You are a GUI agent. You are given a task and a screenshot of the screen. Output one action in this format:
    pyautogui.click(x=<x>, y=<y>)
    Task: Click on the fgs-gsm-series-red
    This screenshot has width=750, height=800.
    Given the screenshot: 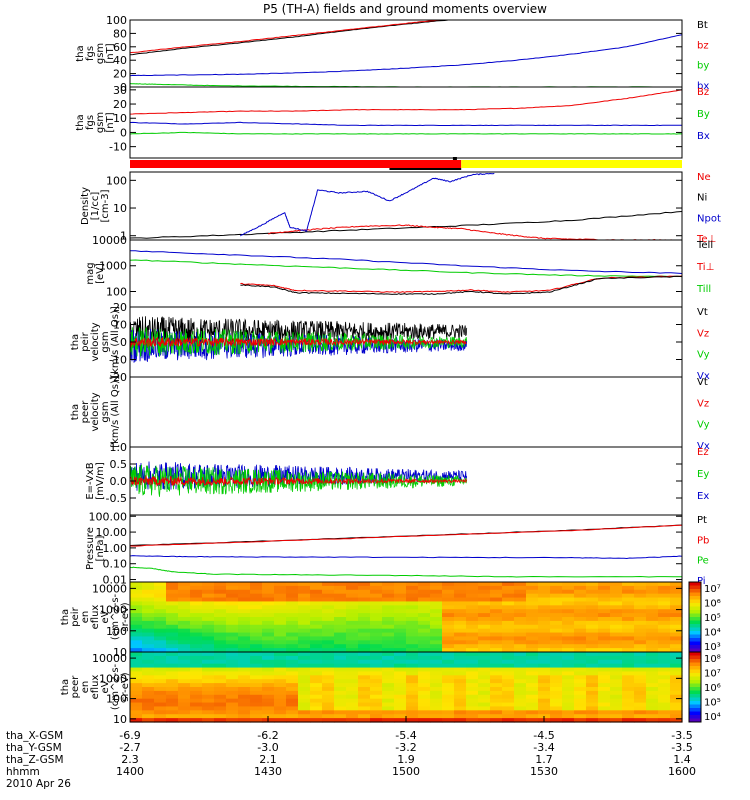 What is the action you would take?
    pyautogui.click(x=289, y=37)
    